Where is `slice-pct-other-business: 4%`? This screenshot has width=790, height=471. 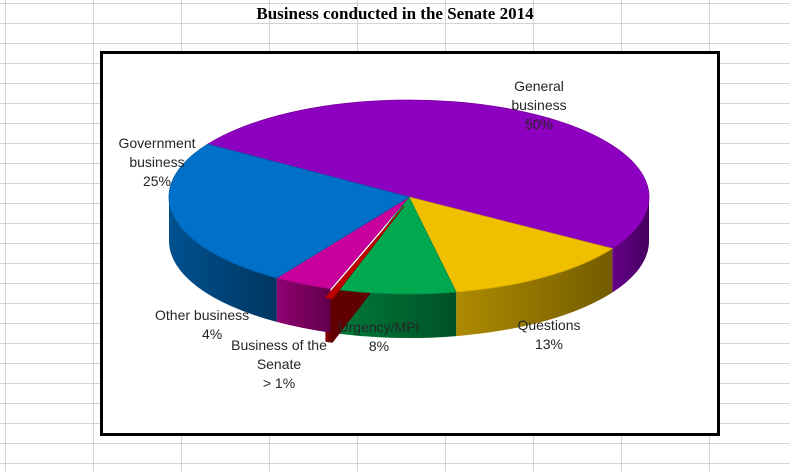
slice-pct-other-business: 4% is located at coordinates (212, 334).